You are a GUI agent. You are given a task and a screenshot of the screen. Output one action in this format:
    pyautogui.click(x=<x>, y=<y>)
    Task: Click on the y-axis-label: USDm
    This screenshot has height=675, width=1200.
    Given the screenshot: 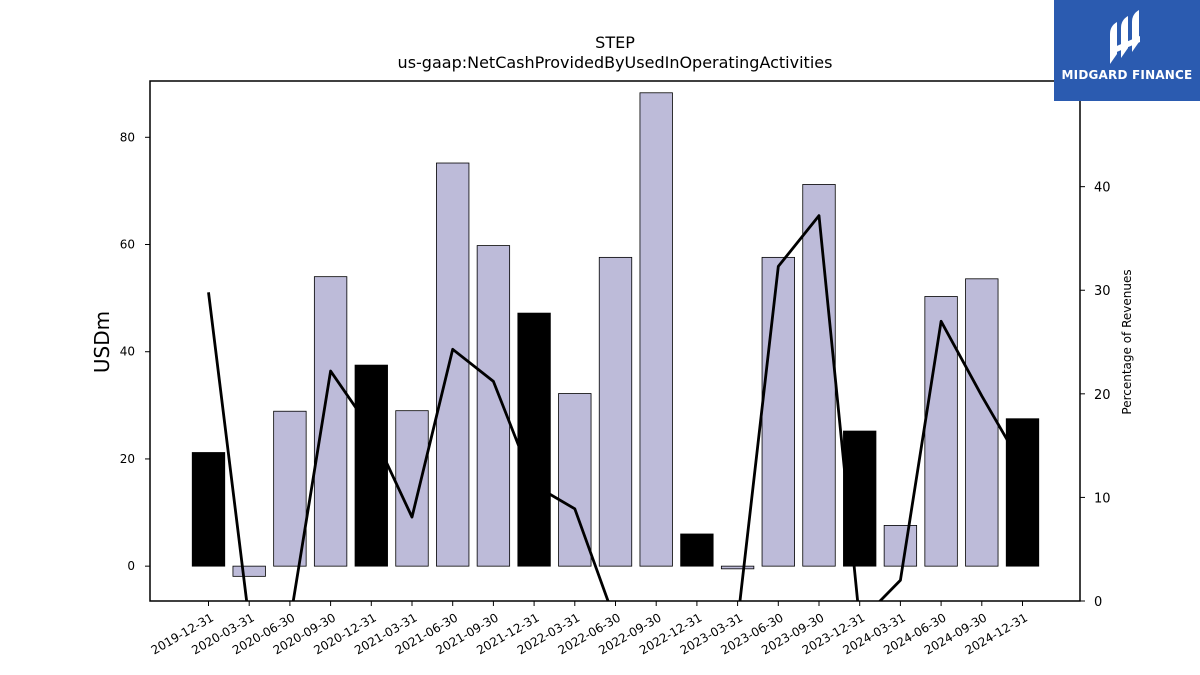 What is the action you would take?
    pyautogui.click(x=102, y=342)
    